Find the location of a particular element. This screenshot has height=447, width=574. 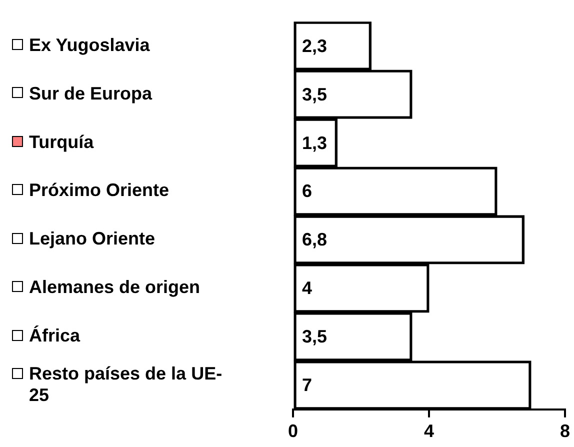

x-tick-label: 0 is located at coordinates (293, 431).